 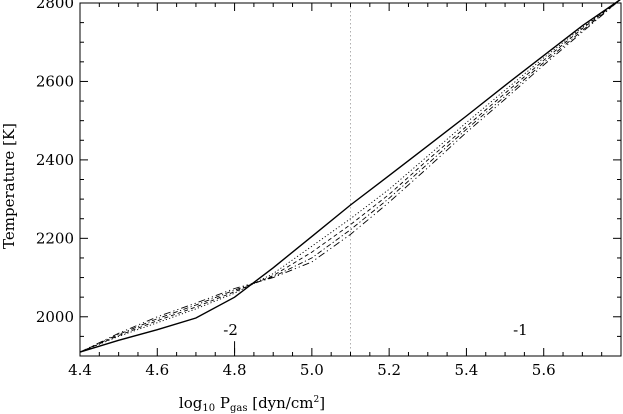 What do you see at coordinates (520, 330) in the screenshot?
I see `annotation-label: -1` at bounding box center [520, 330].